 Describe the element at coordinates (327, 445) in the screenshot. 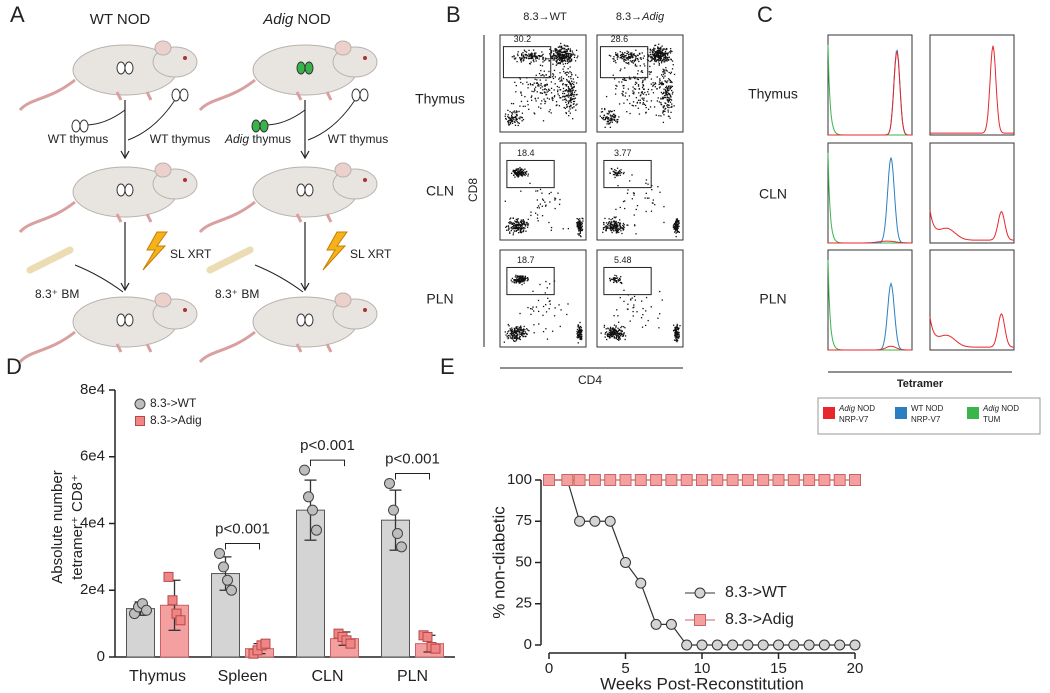

I see `significance-label: p<0.001` at that location.